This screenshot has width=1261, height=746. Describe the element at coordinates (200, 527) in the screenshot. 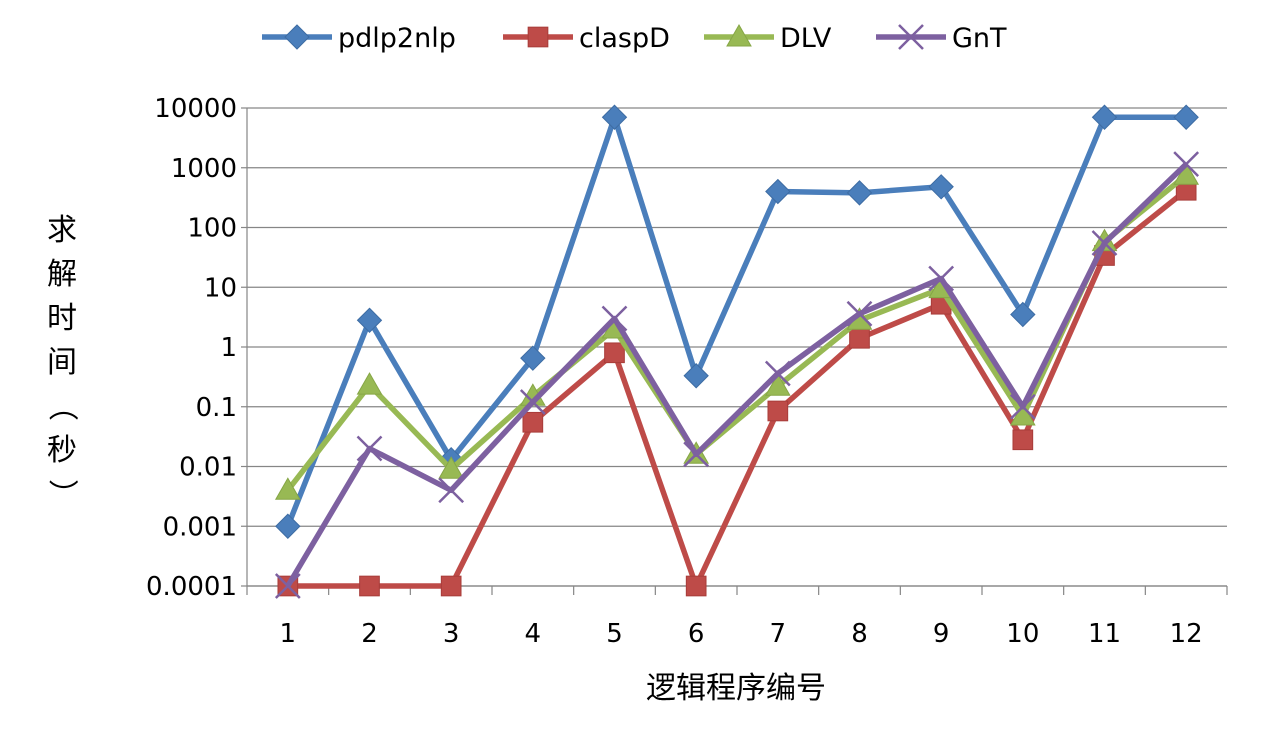

I see `y-tick-label: 0.001` at that location.